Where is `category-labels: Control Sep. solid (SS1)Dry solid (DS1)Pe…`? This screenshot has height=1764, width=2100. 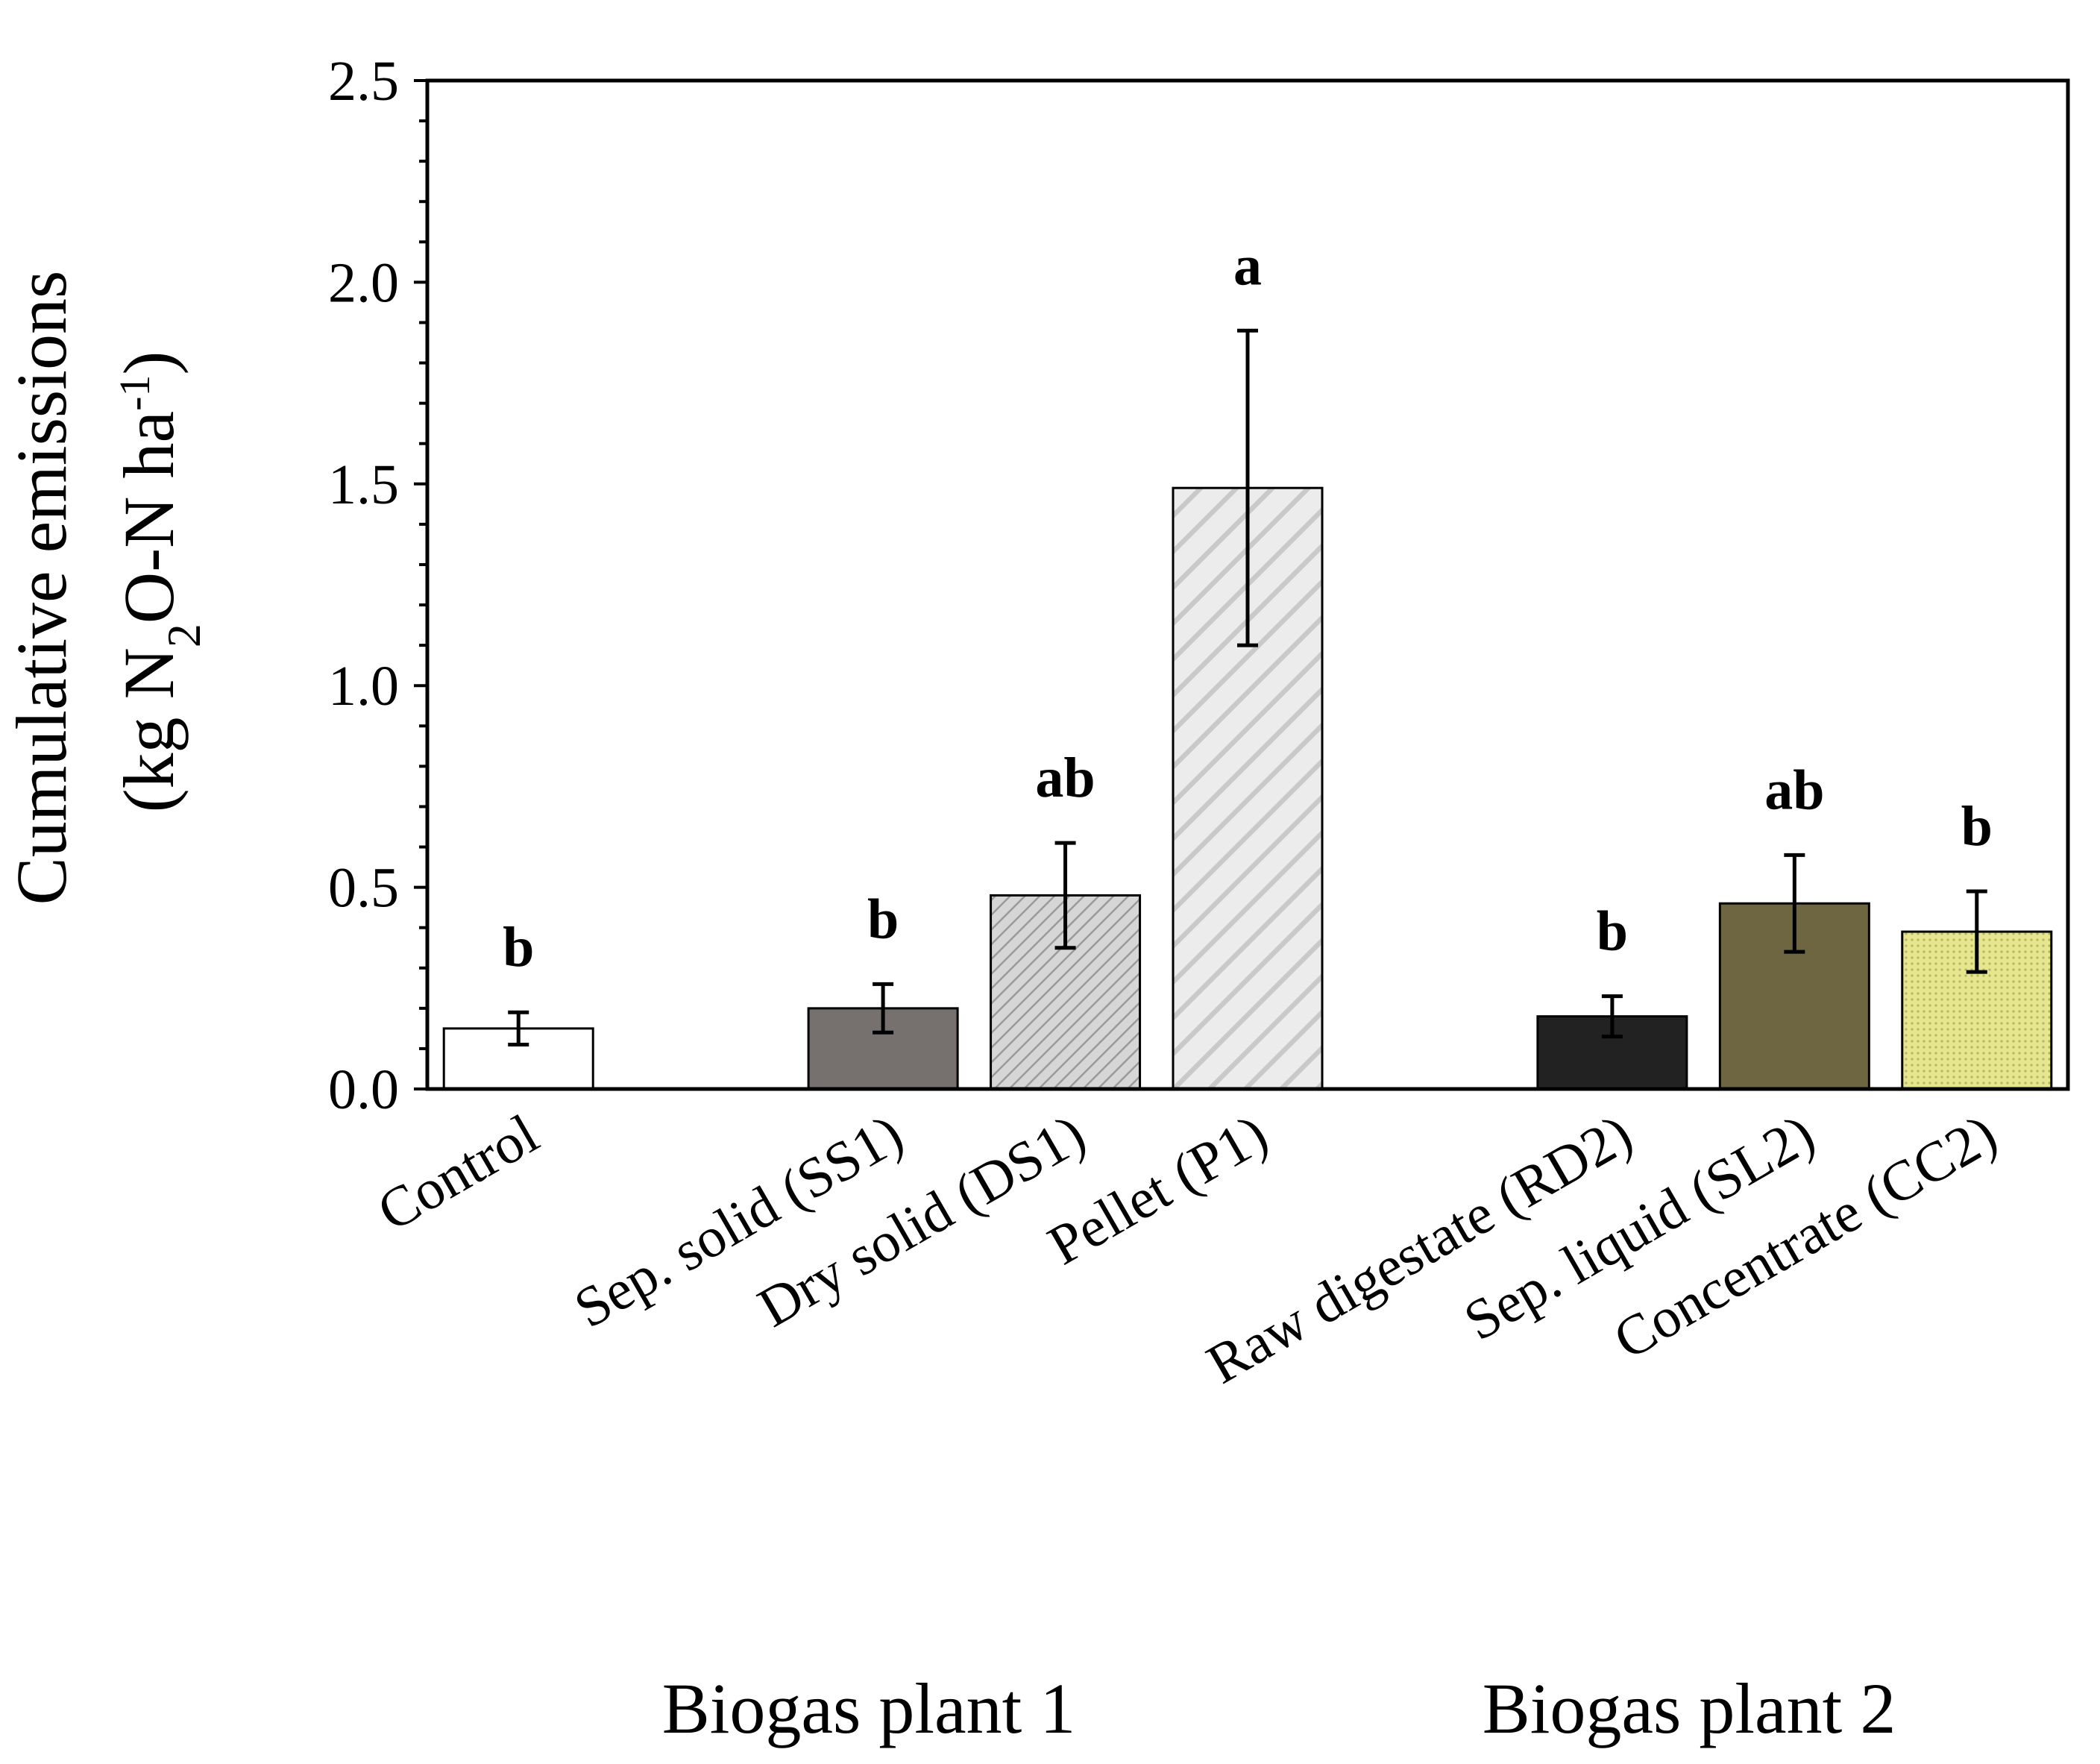
category-labels: Control Sep. solid (SS1)Dry solid (DS1)Pe… is located at coordinates (1188, 1249).